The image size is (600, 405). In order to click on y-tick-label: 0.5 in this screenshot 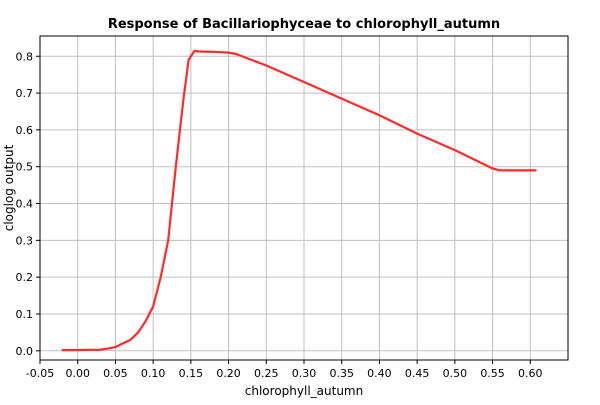, I will do `click(25, 167)`.